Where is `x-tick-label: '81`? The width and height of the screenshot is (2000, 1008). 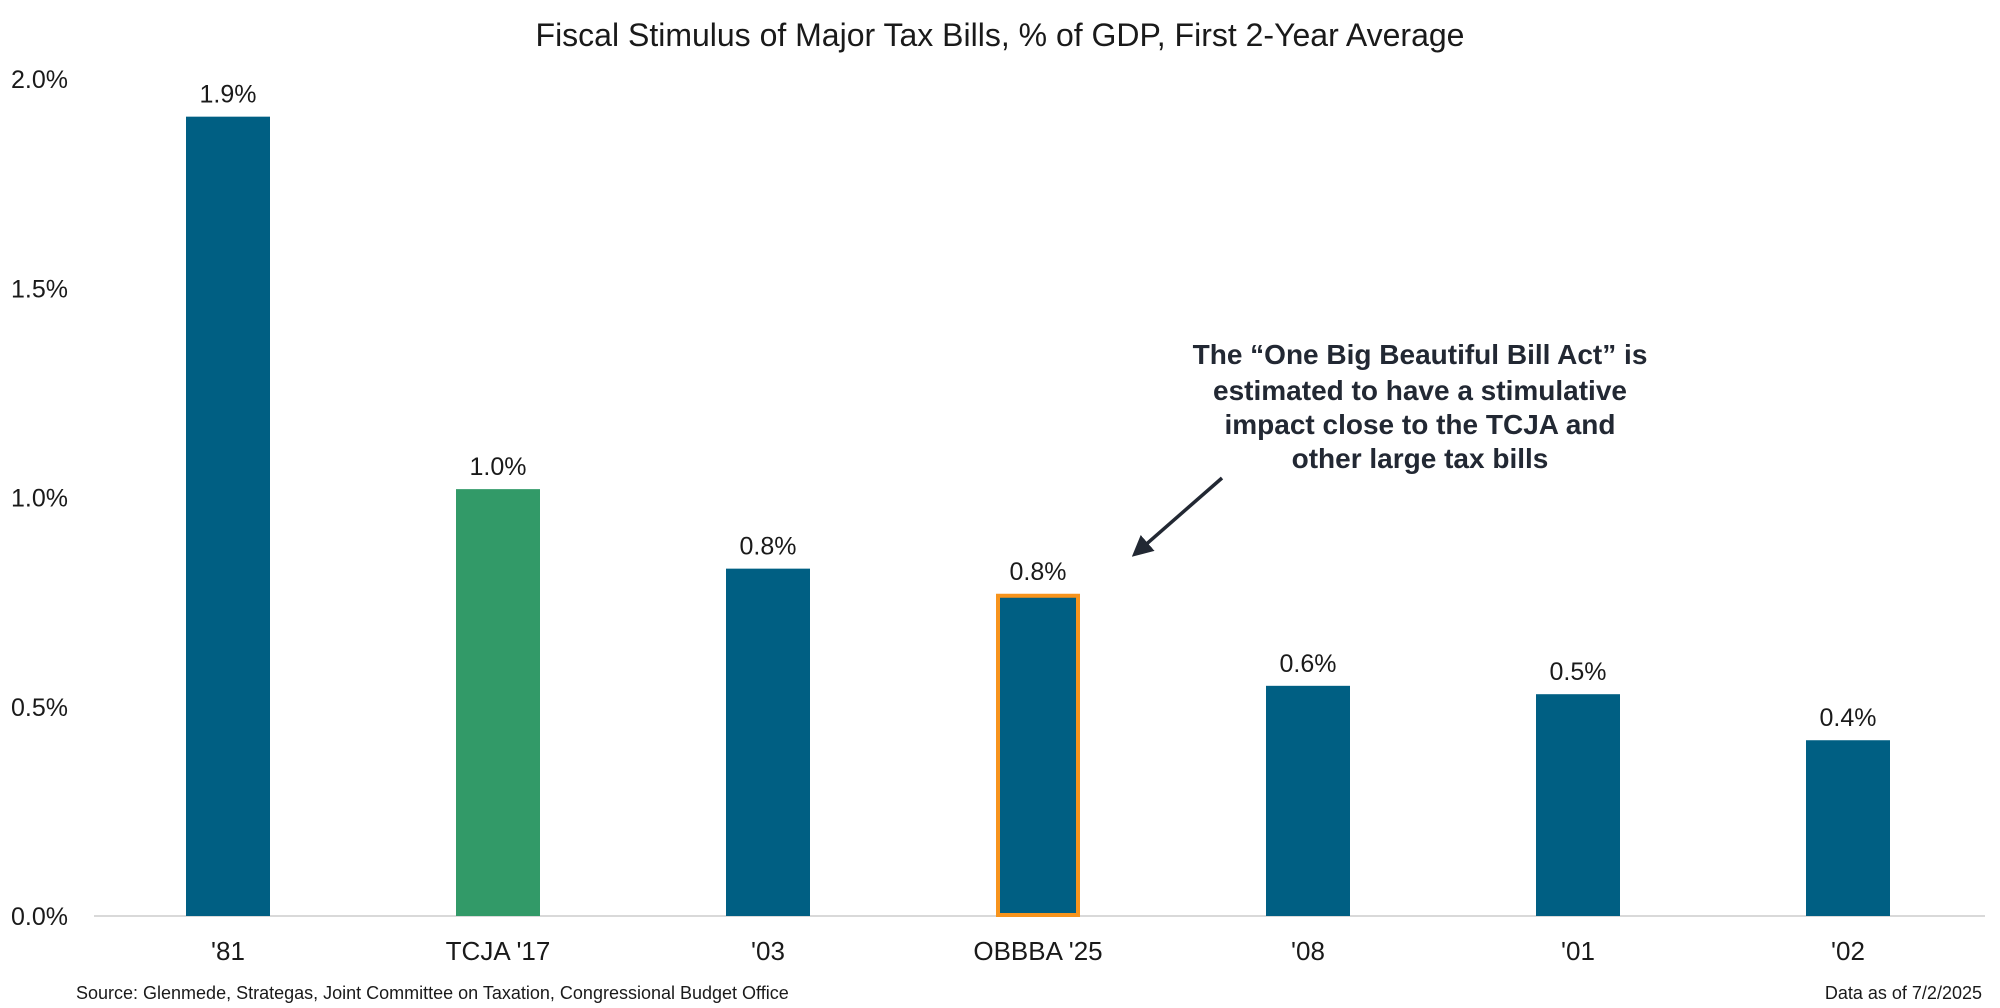
x-tick-label: '81 is located at coordinates (228, 951).